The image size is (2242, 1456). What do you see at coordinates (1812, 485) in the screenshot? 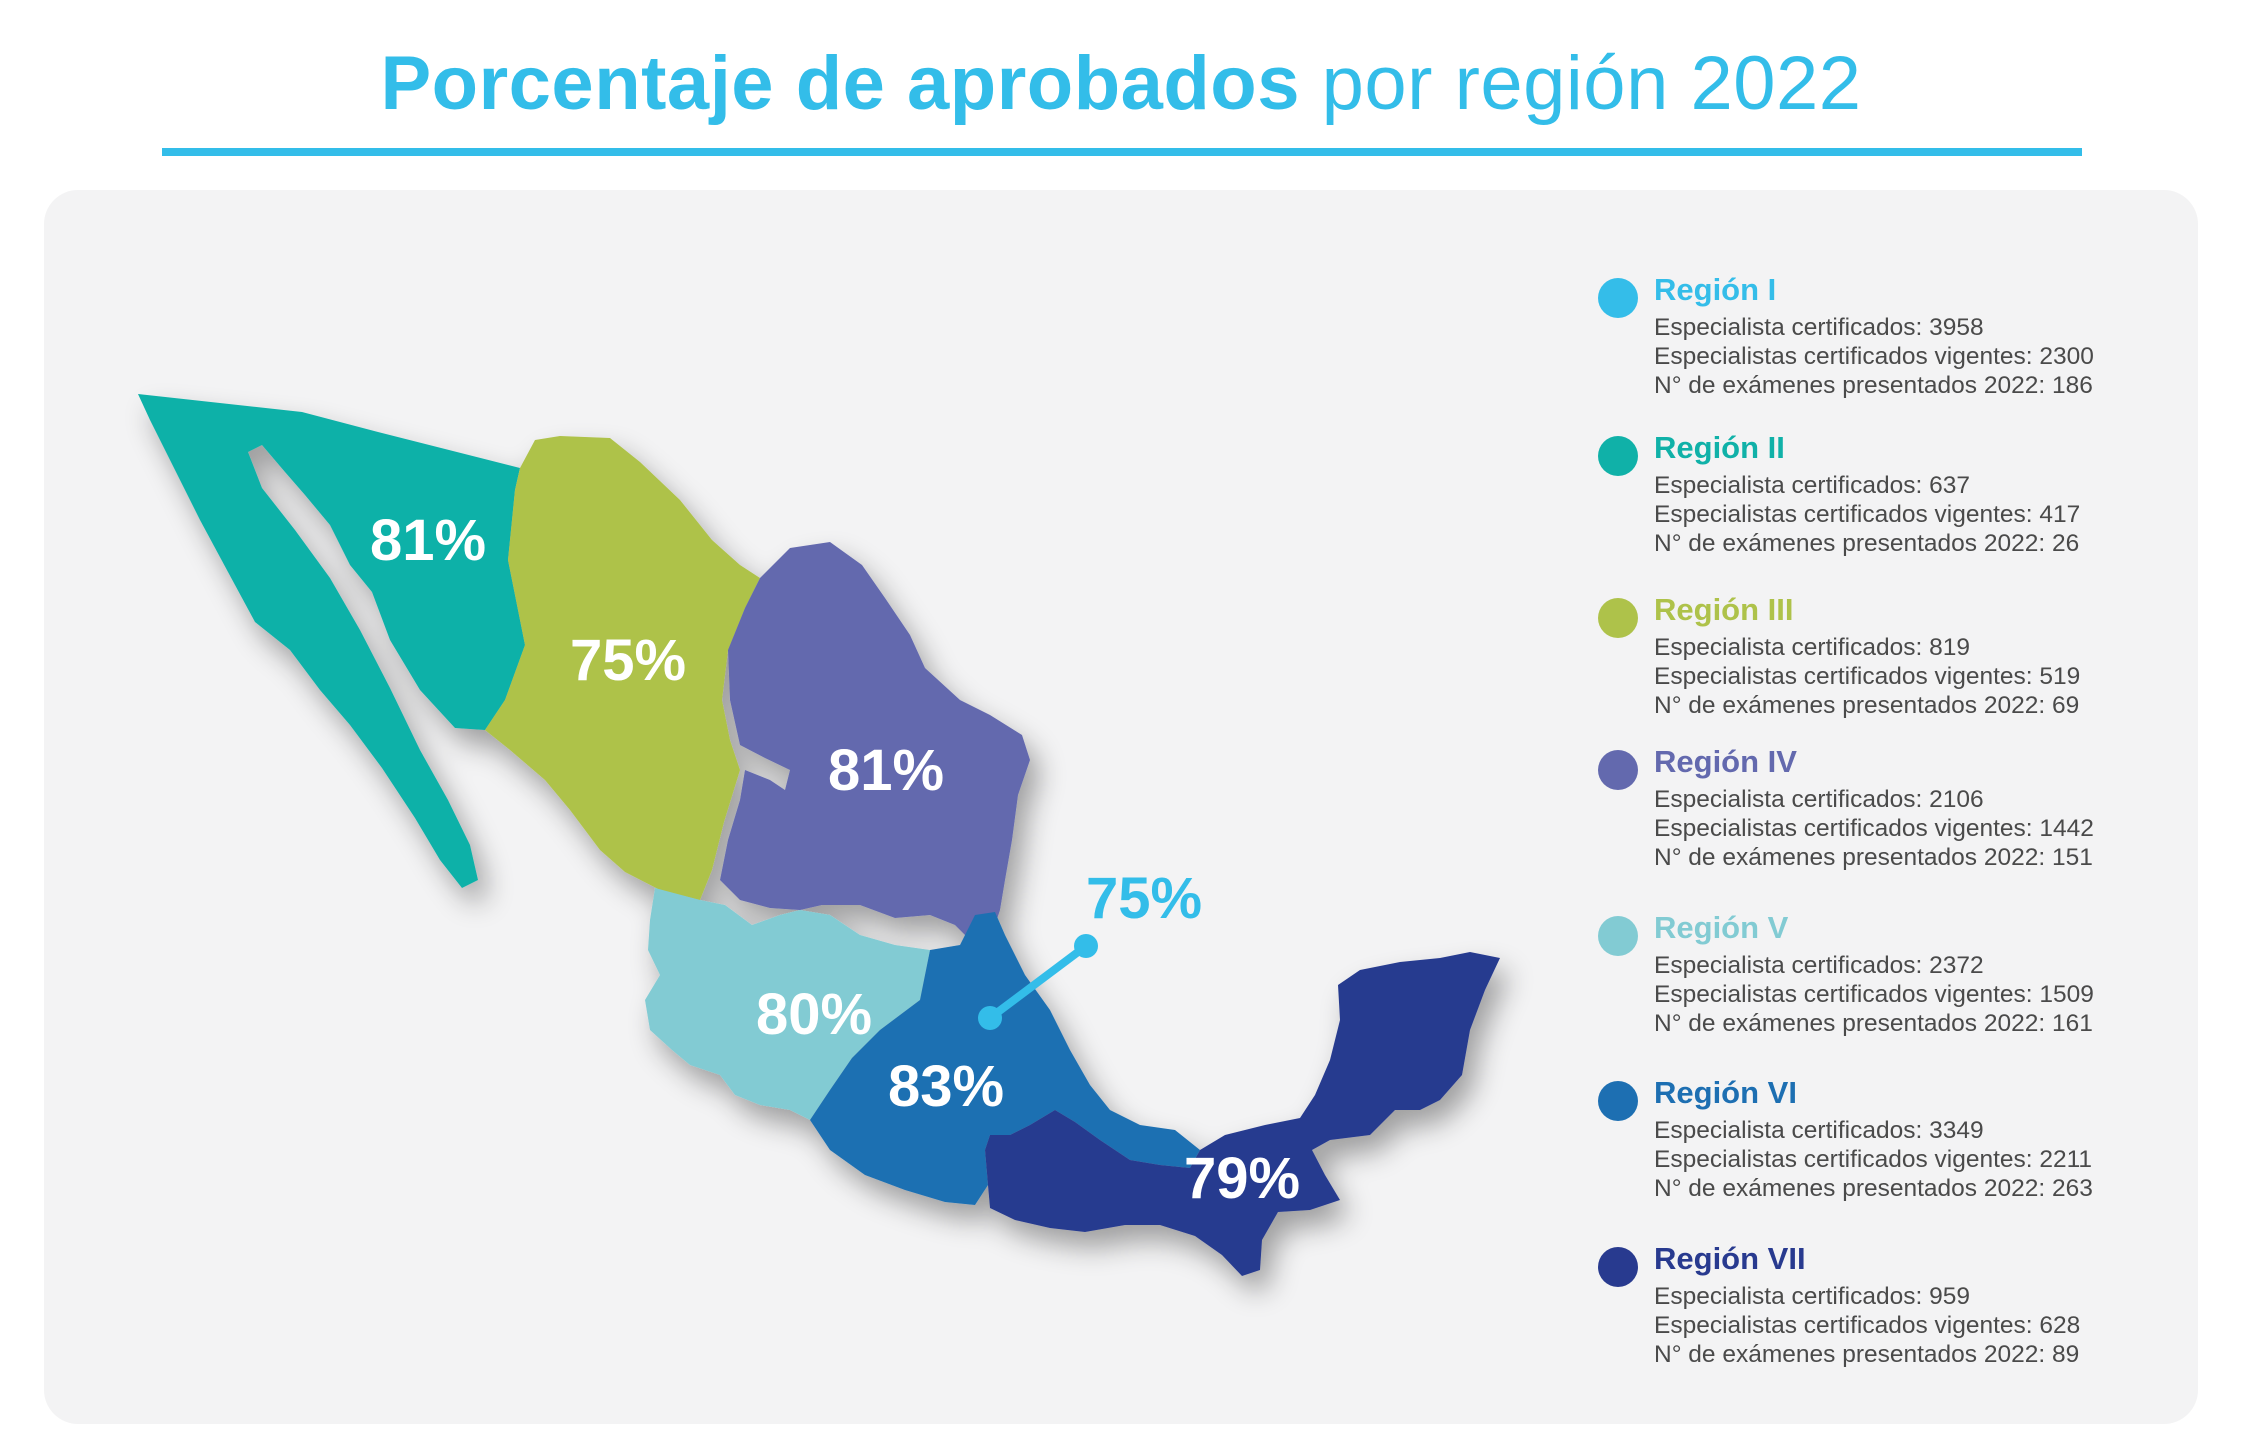
I see `legend-line: Especialista certificados: 637` at bounding box center [1812, 485].